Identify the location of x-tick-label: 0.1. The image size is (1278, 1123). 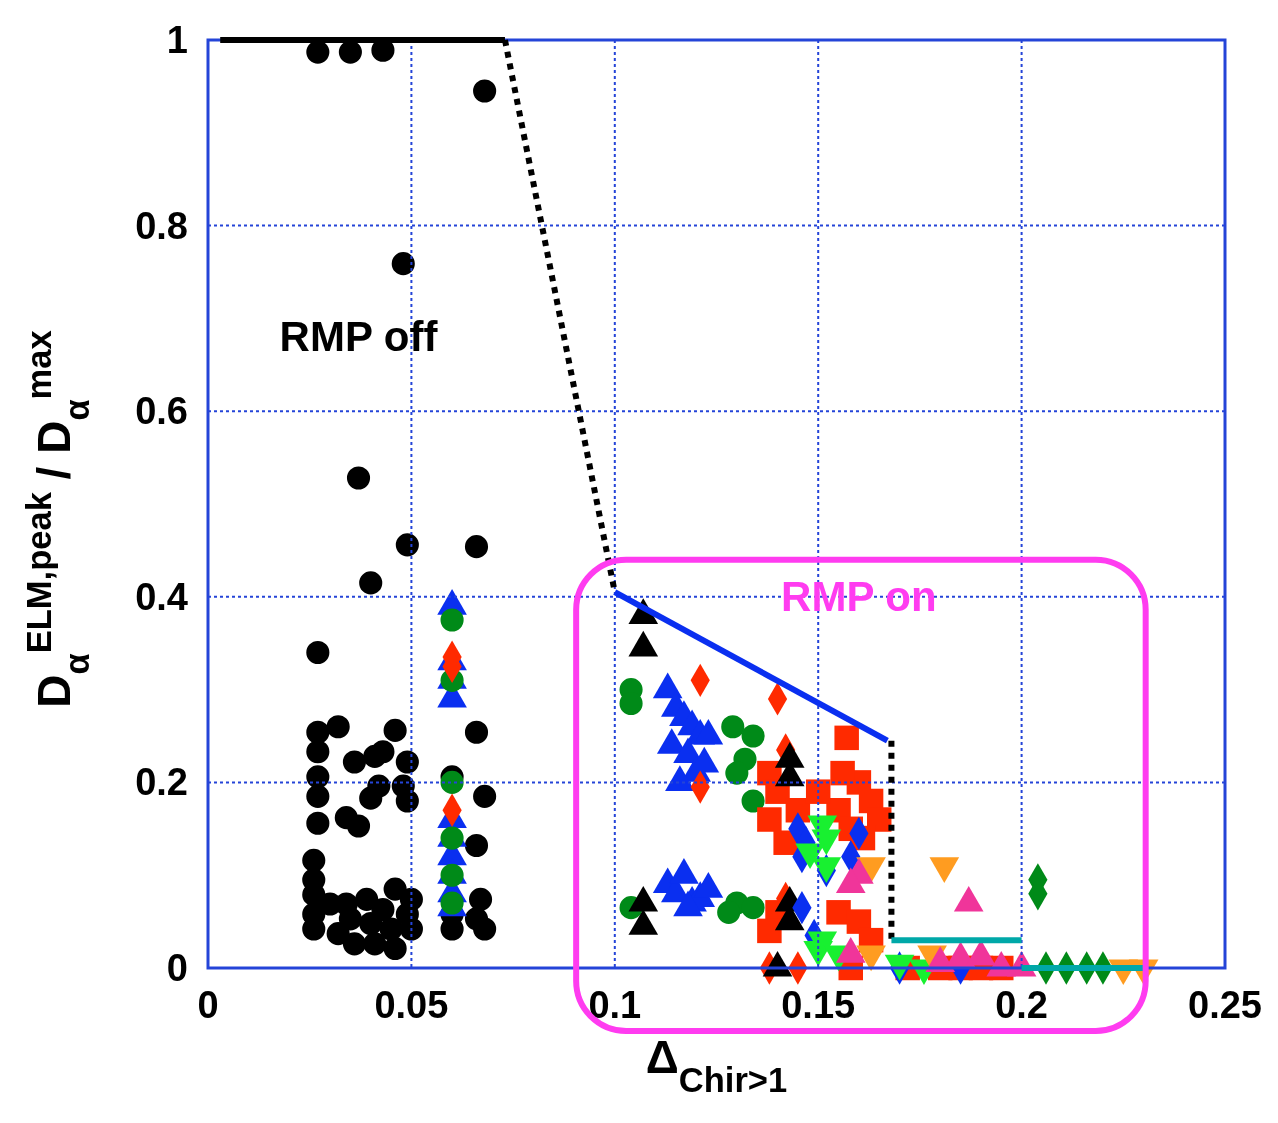
(615, 1005).